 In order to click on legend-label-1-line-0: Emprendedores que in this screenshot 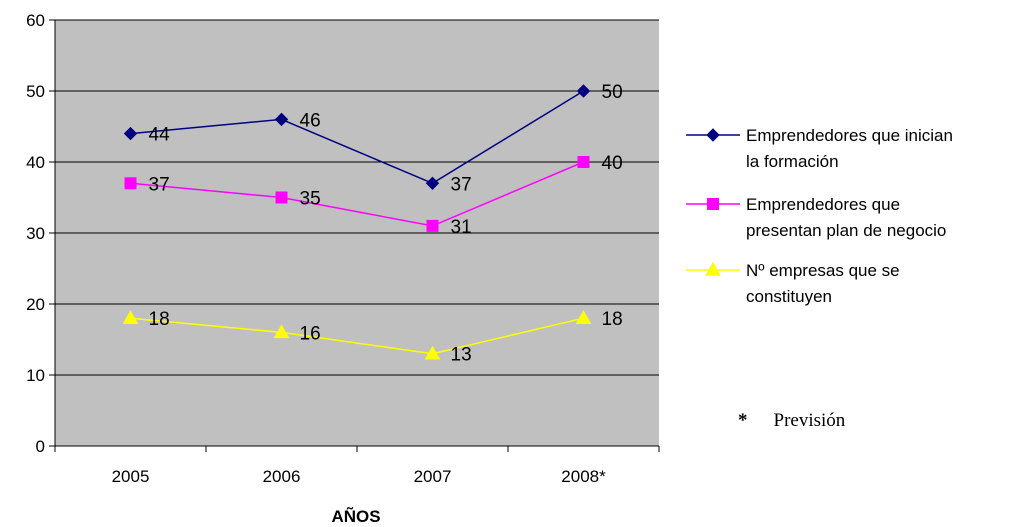, I will do `click(823, 204)`.